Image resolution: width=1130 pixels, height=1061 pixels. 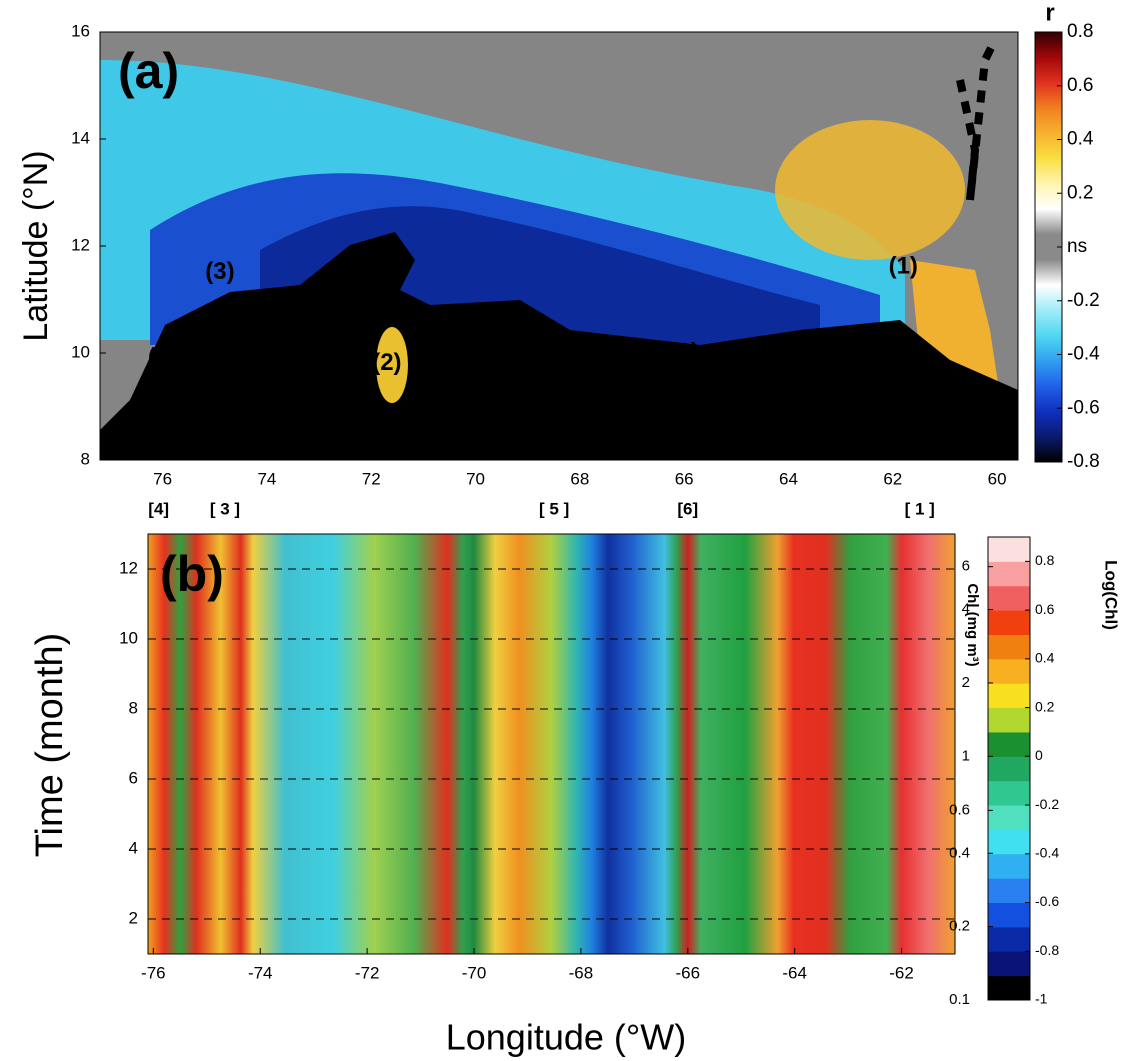 What do you see at coordinates (80, 137) in the screenshot?
I see `y-tick-label: 14` at bounding box center [80, 137].